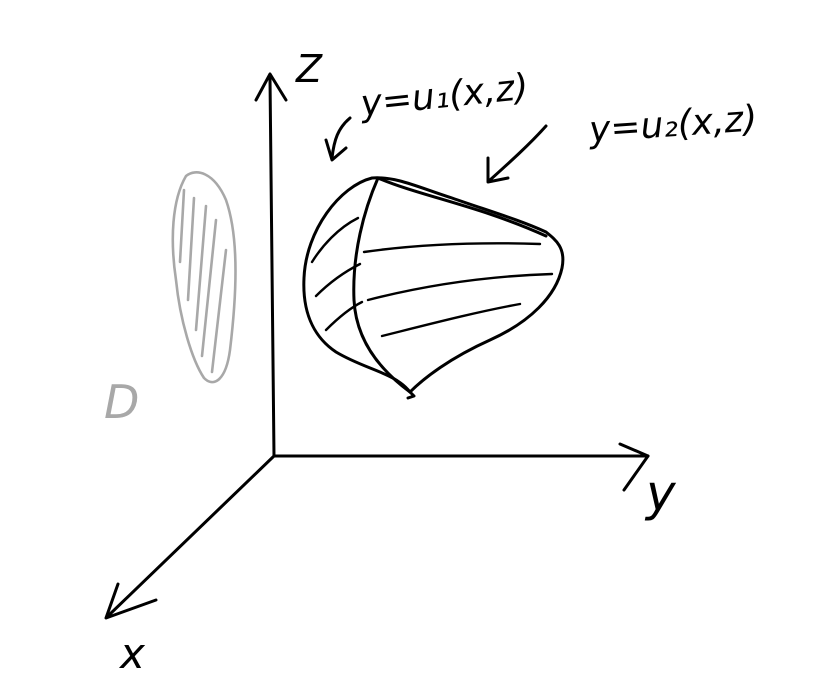 Image resolution: width=823 pixels, height=678 pixels. I want to click on solid-outer-outline, so click(433, 285).